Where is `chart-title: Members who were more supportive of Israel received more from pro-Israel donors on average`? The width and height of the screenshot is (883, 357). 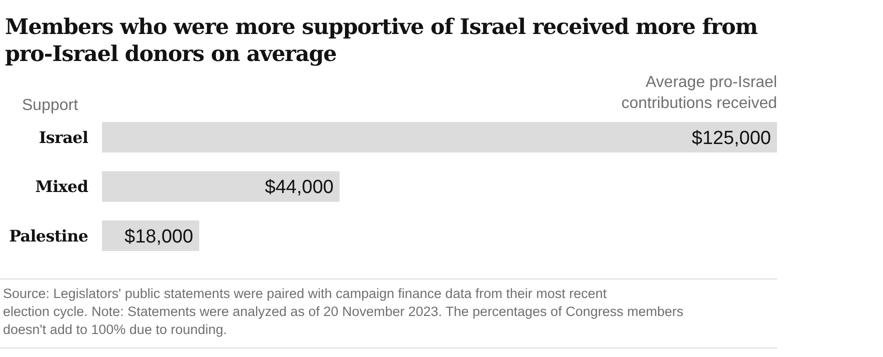
chart-title: Members who were more supportive of Israel received more from pro-Israel donors on average is located at coordinates (381, 41).